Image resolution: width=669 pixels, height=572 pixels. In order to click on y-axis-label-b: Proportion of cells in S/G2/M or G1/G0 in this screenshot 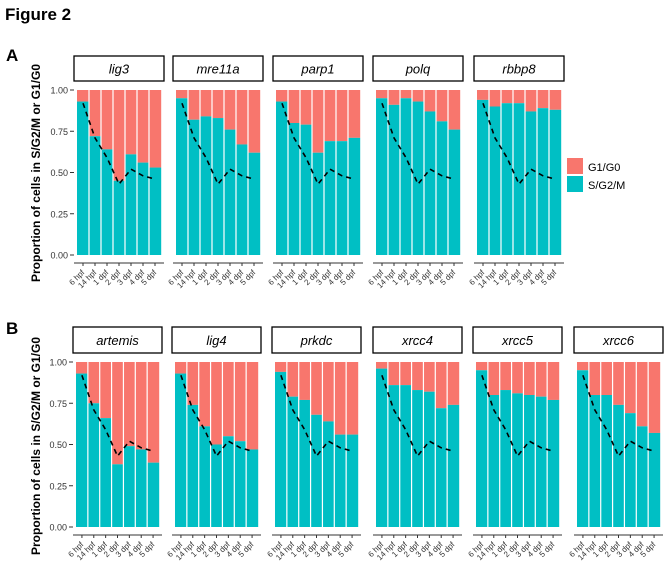, I will do `click(36, 446)`.